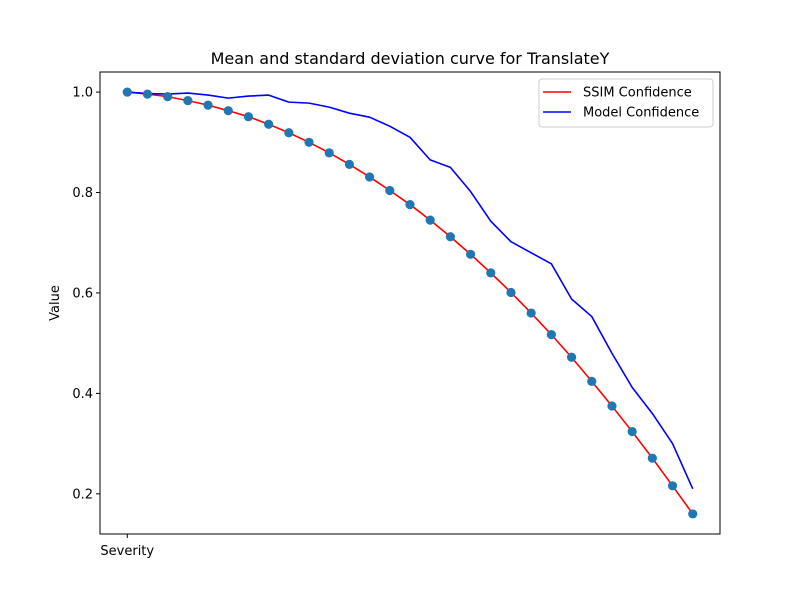  I want to click on y-tick-label: 0.2, so click(82, 494).